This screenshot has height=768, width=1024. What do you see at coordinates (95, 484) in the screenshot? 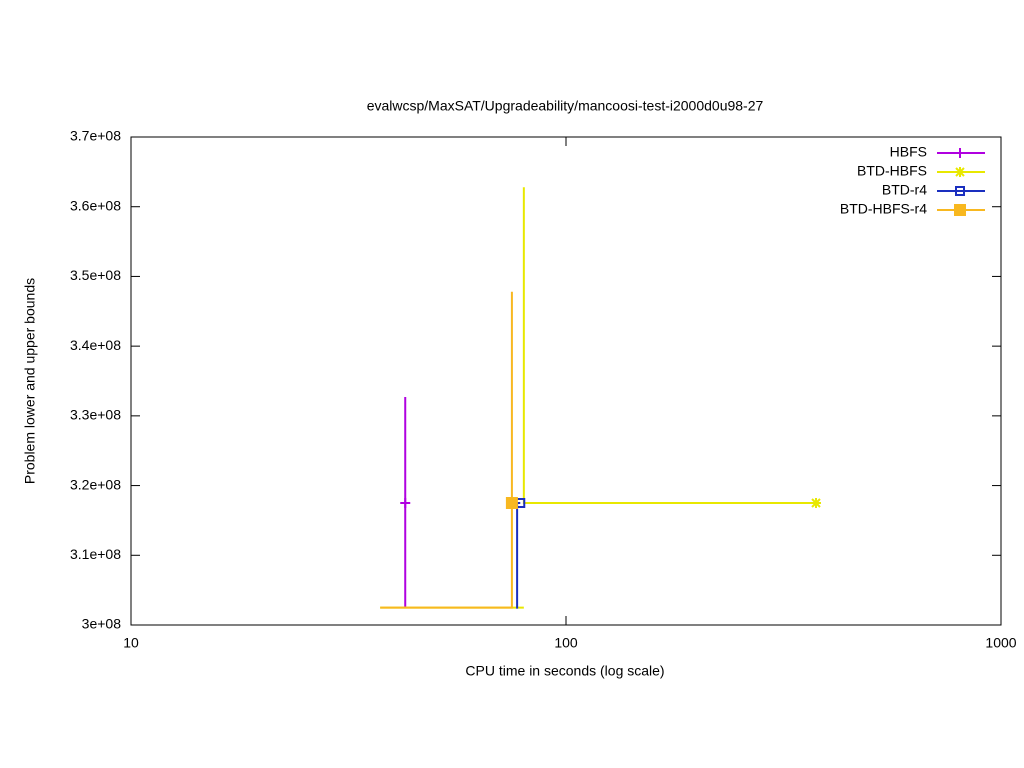
I see `y-tick-label: 3.2e+08` at bounding box center [95, 484].